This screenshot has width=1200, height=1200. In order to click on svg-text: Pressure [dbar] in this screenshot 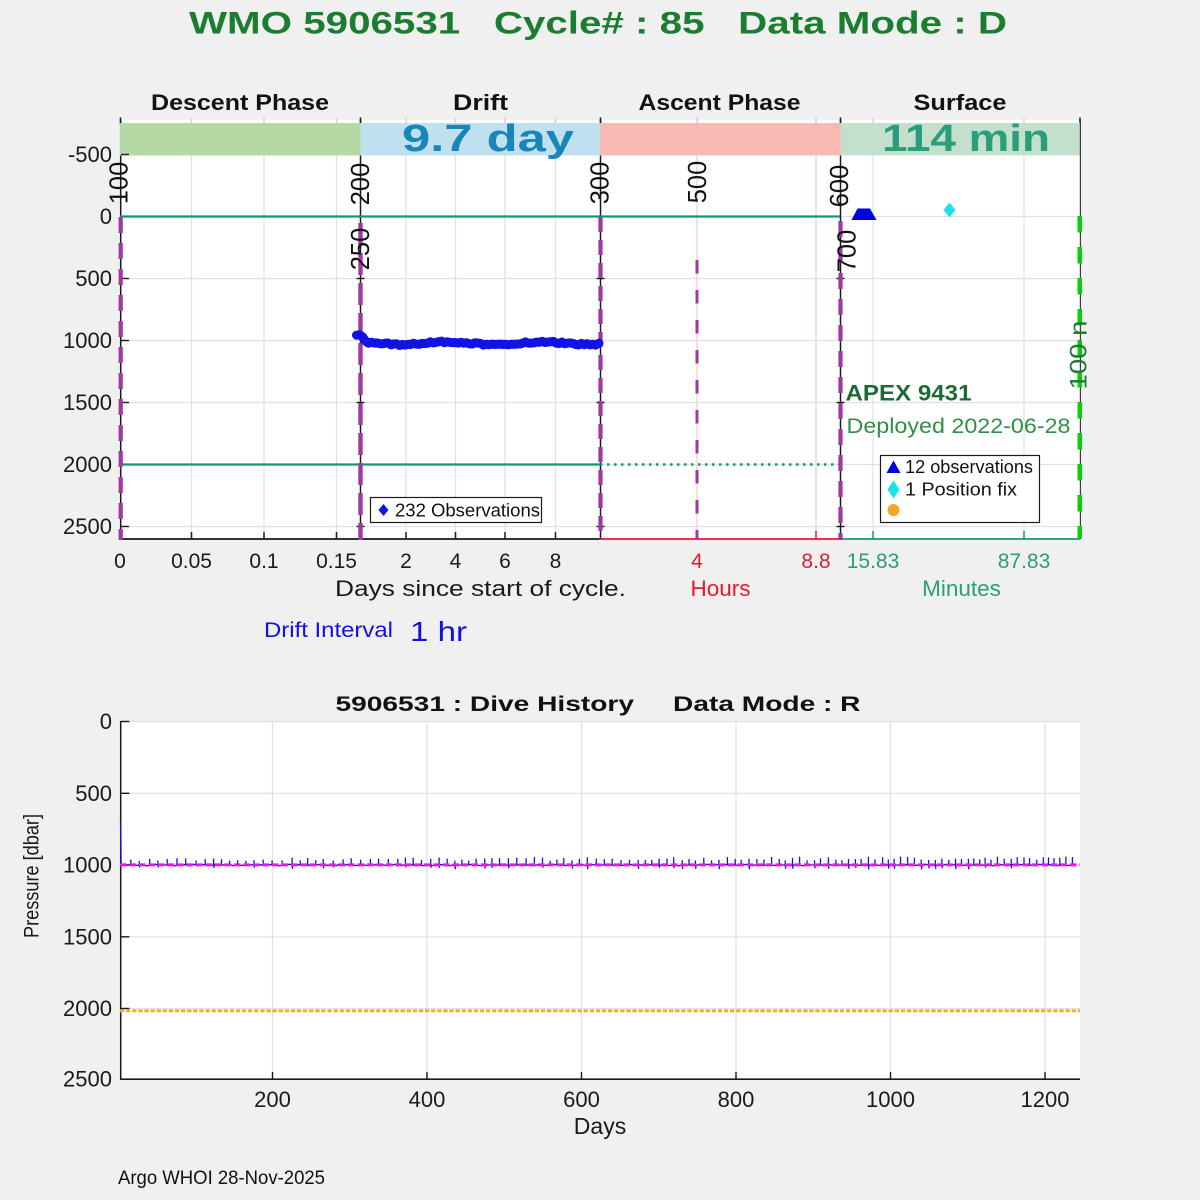, I will do `click(32, 876)`.